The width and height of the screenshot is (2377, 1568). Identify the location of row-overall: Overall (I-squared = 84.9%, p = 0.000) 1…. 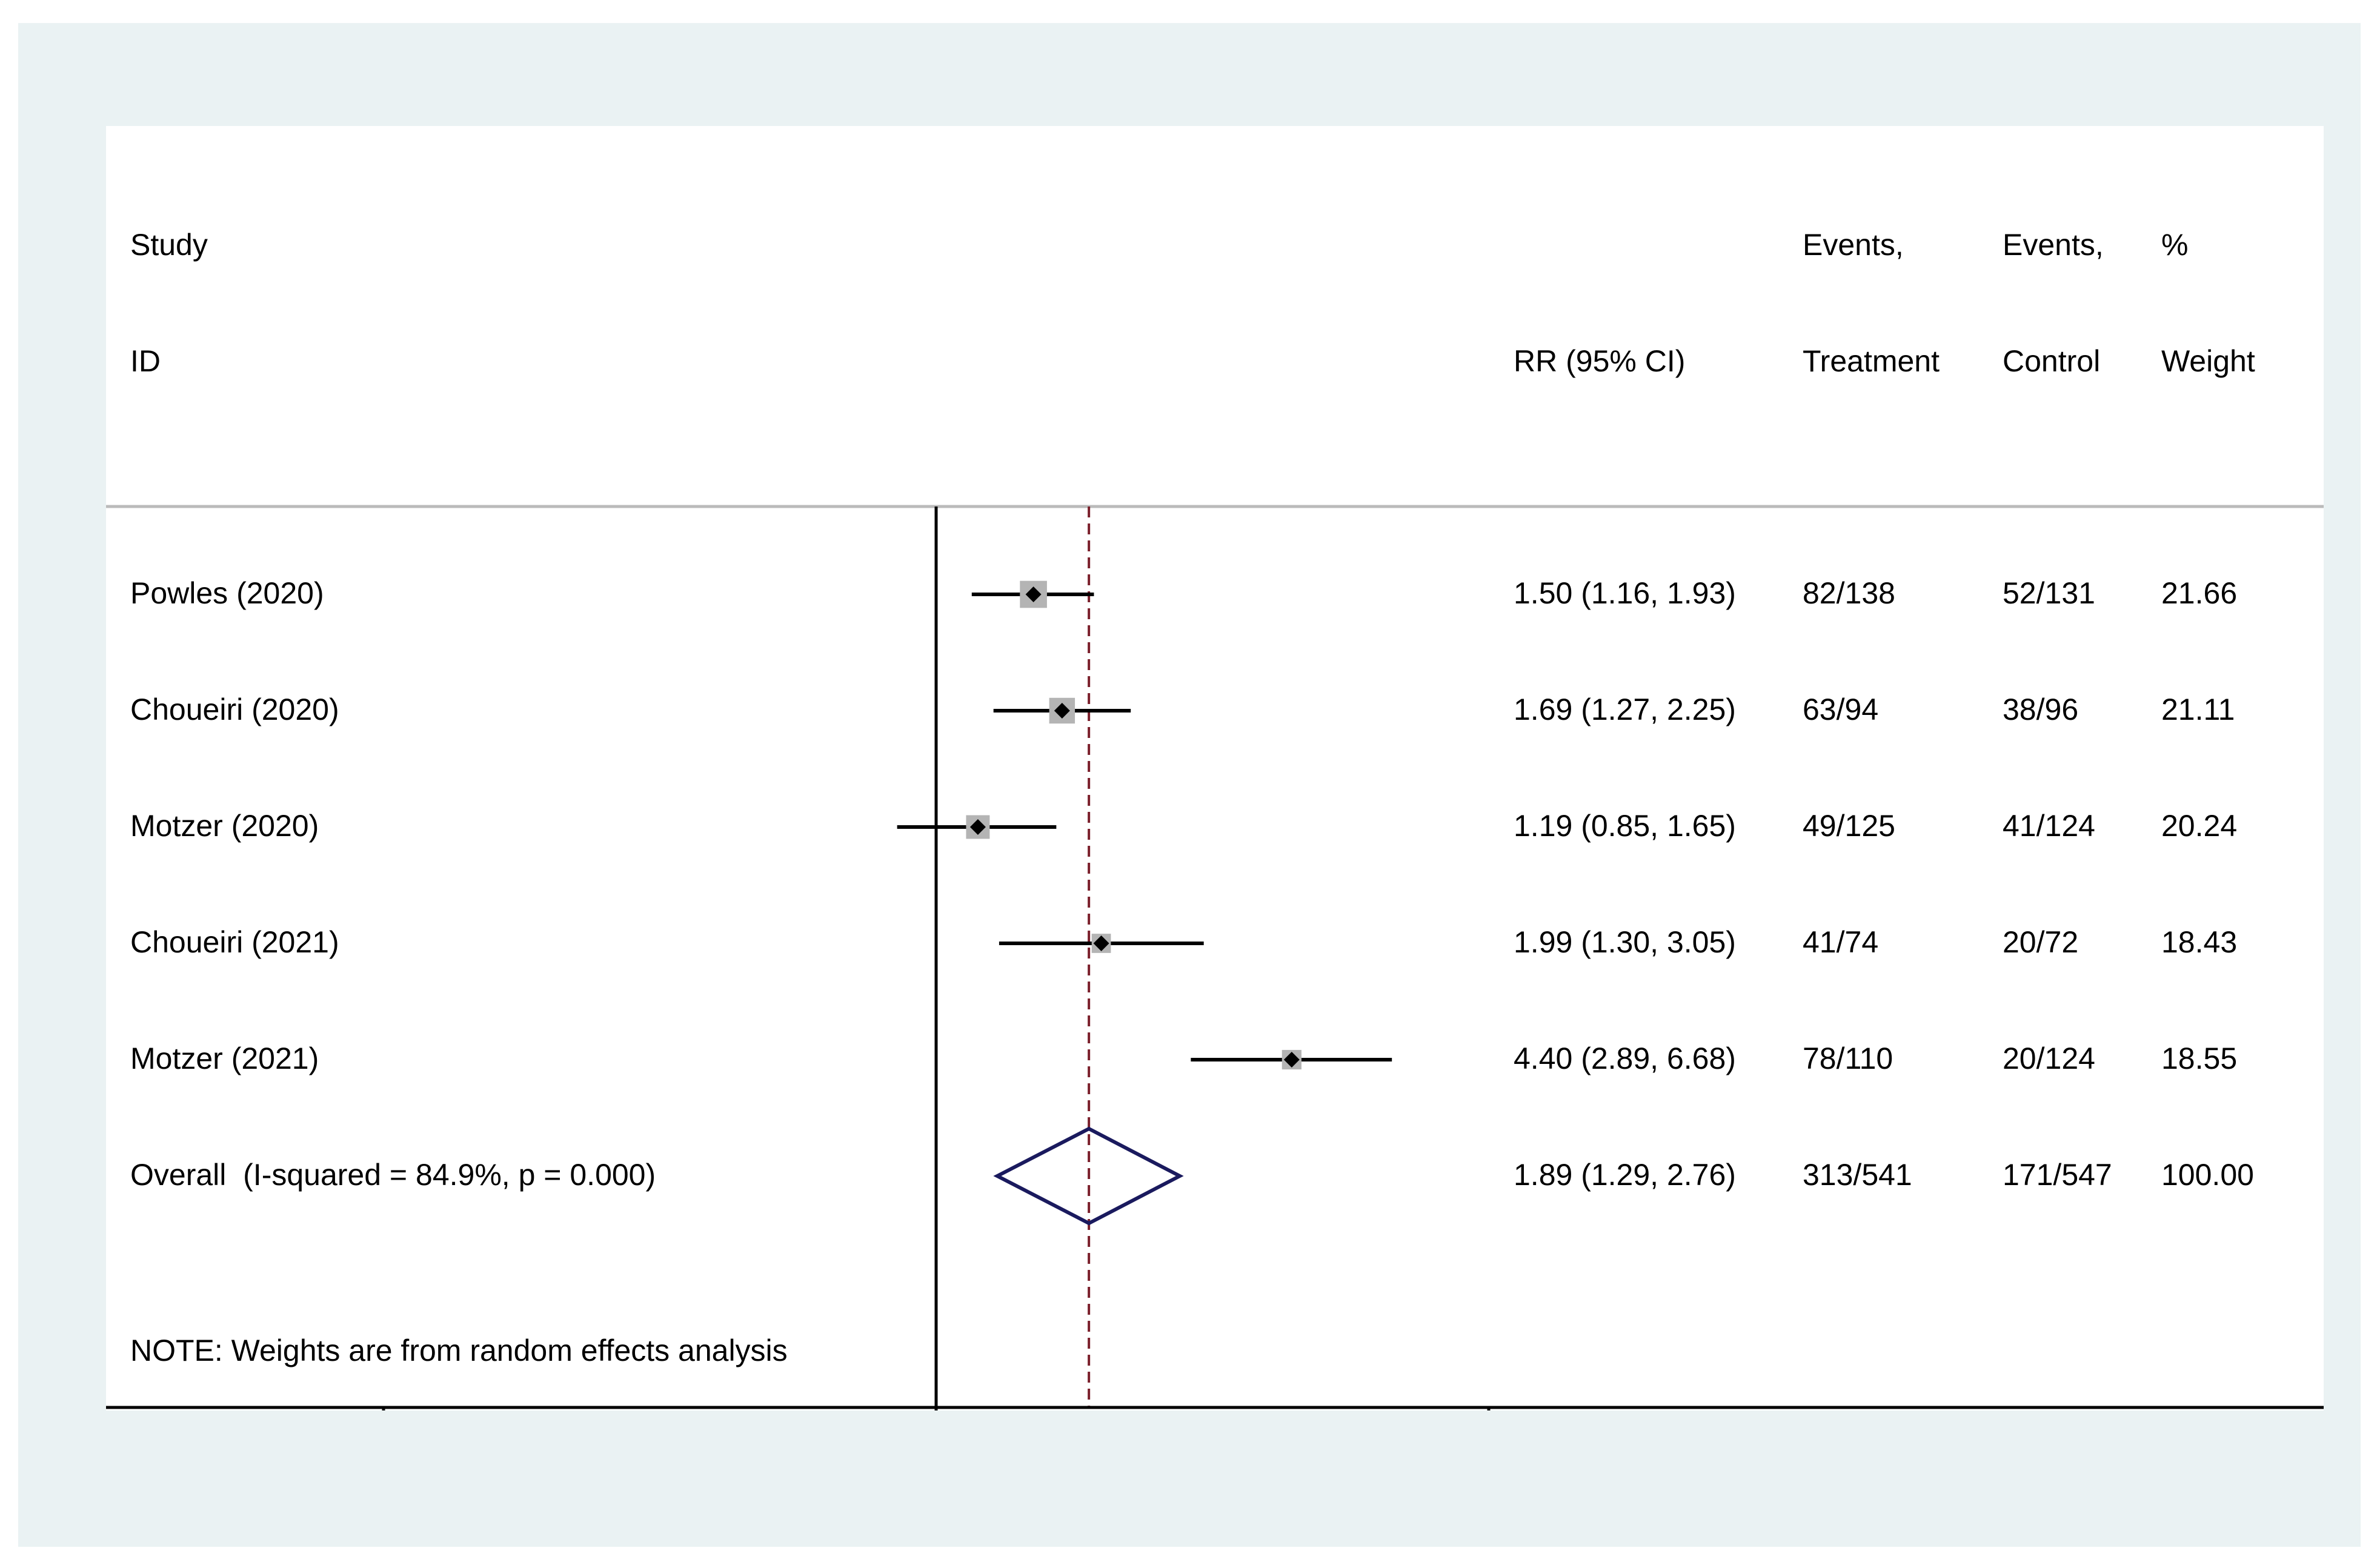
(1192, 1175).